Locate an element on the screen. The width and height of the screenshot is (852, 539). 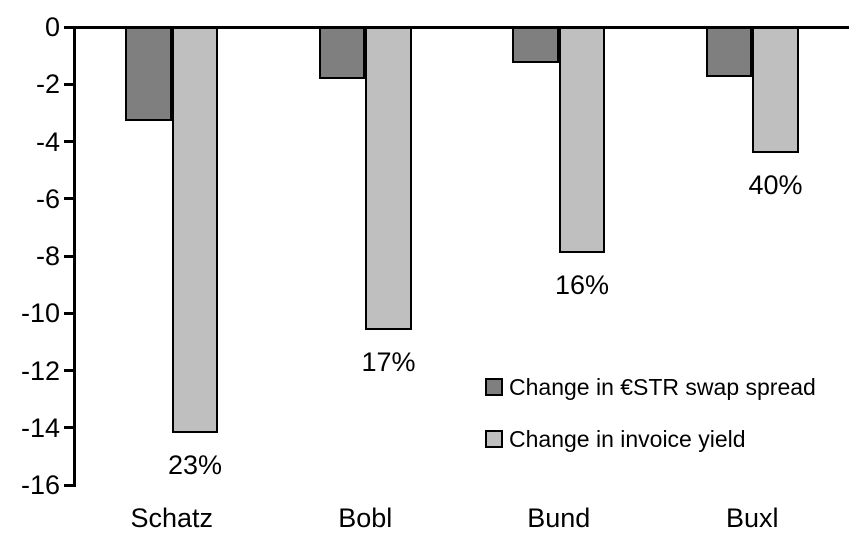
y-tick-label: -8 is located at coordinates (47, 256).